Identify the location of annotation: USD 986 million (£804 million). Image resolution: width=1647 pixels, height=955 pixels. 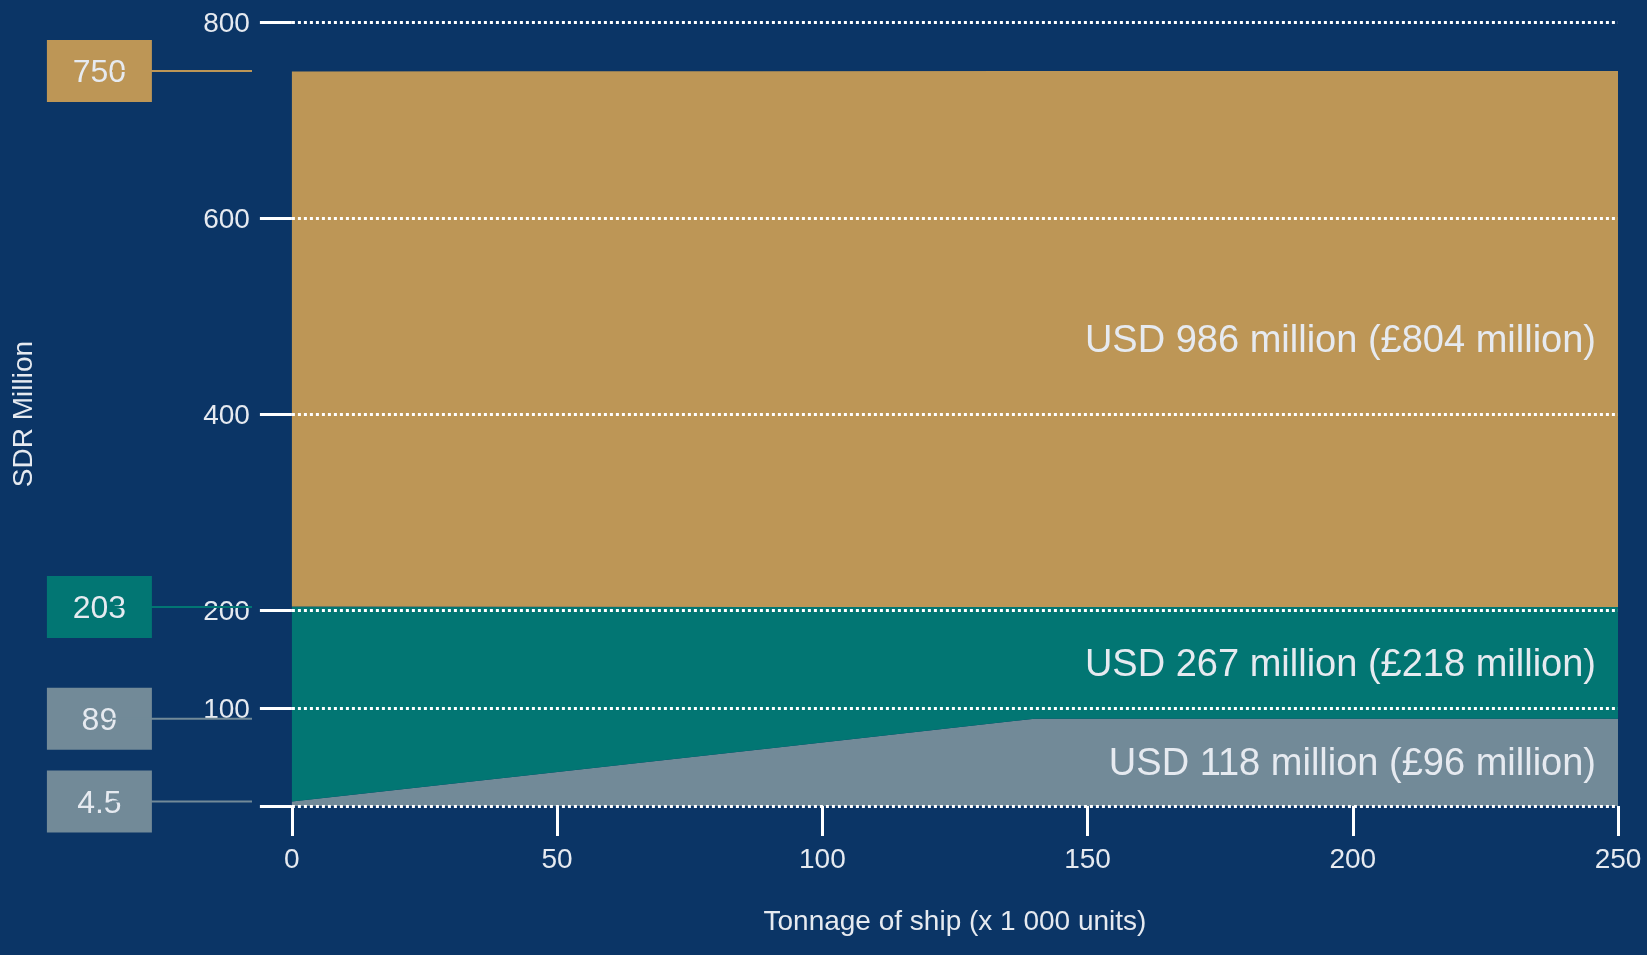
(1340, 339).